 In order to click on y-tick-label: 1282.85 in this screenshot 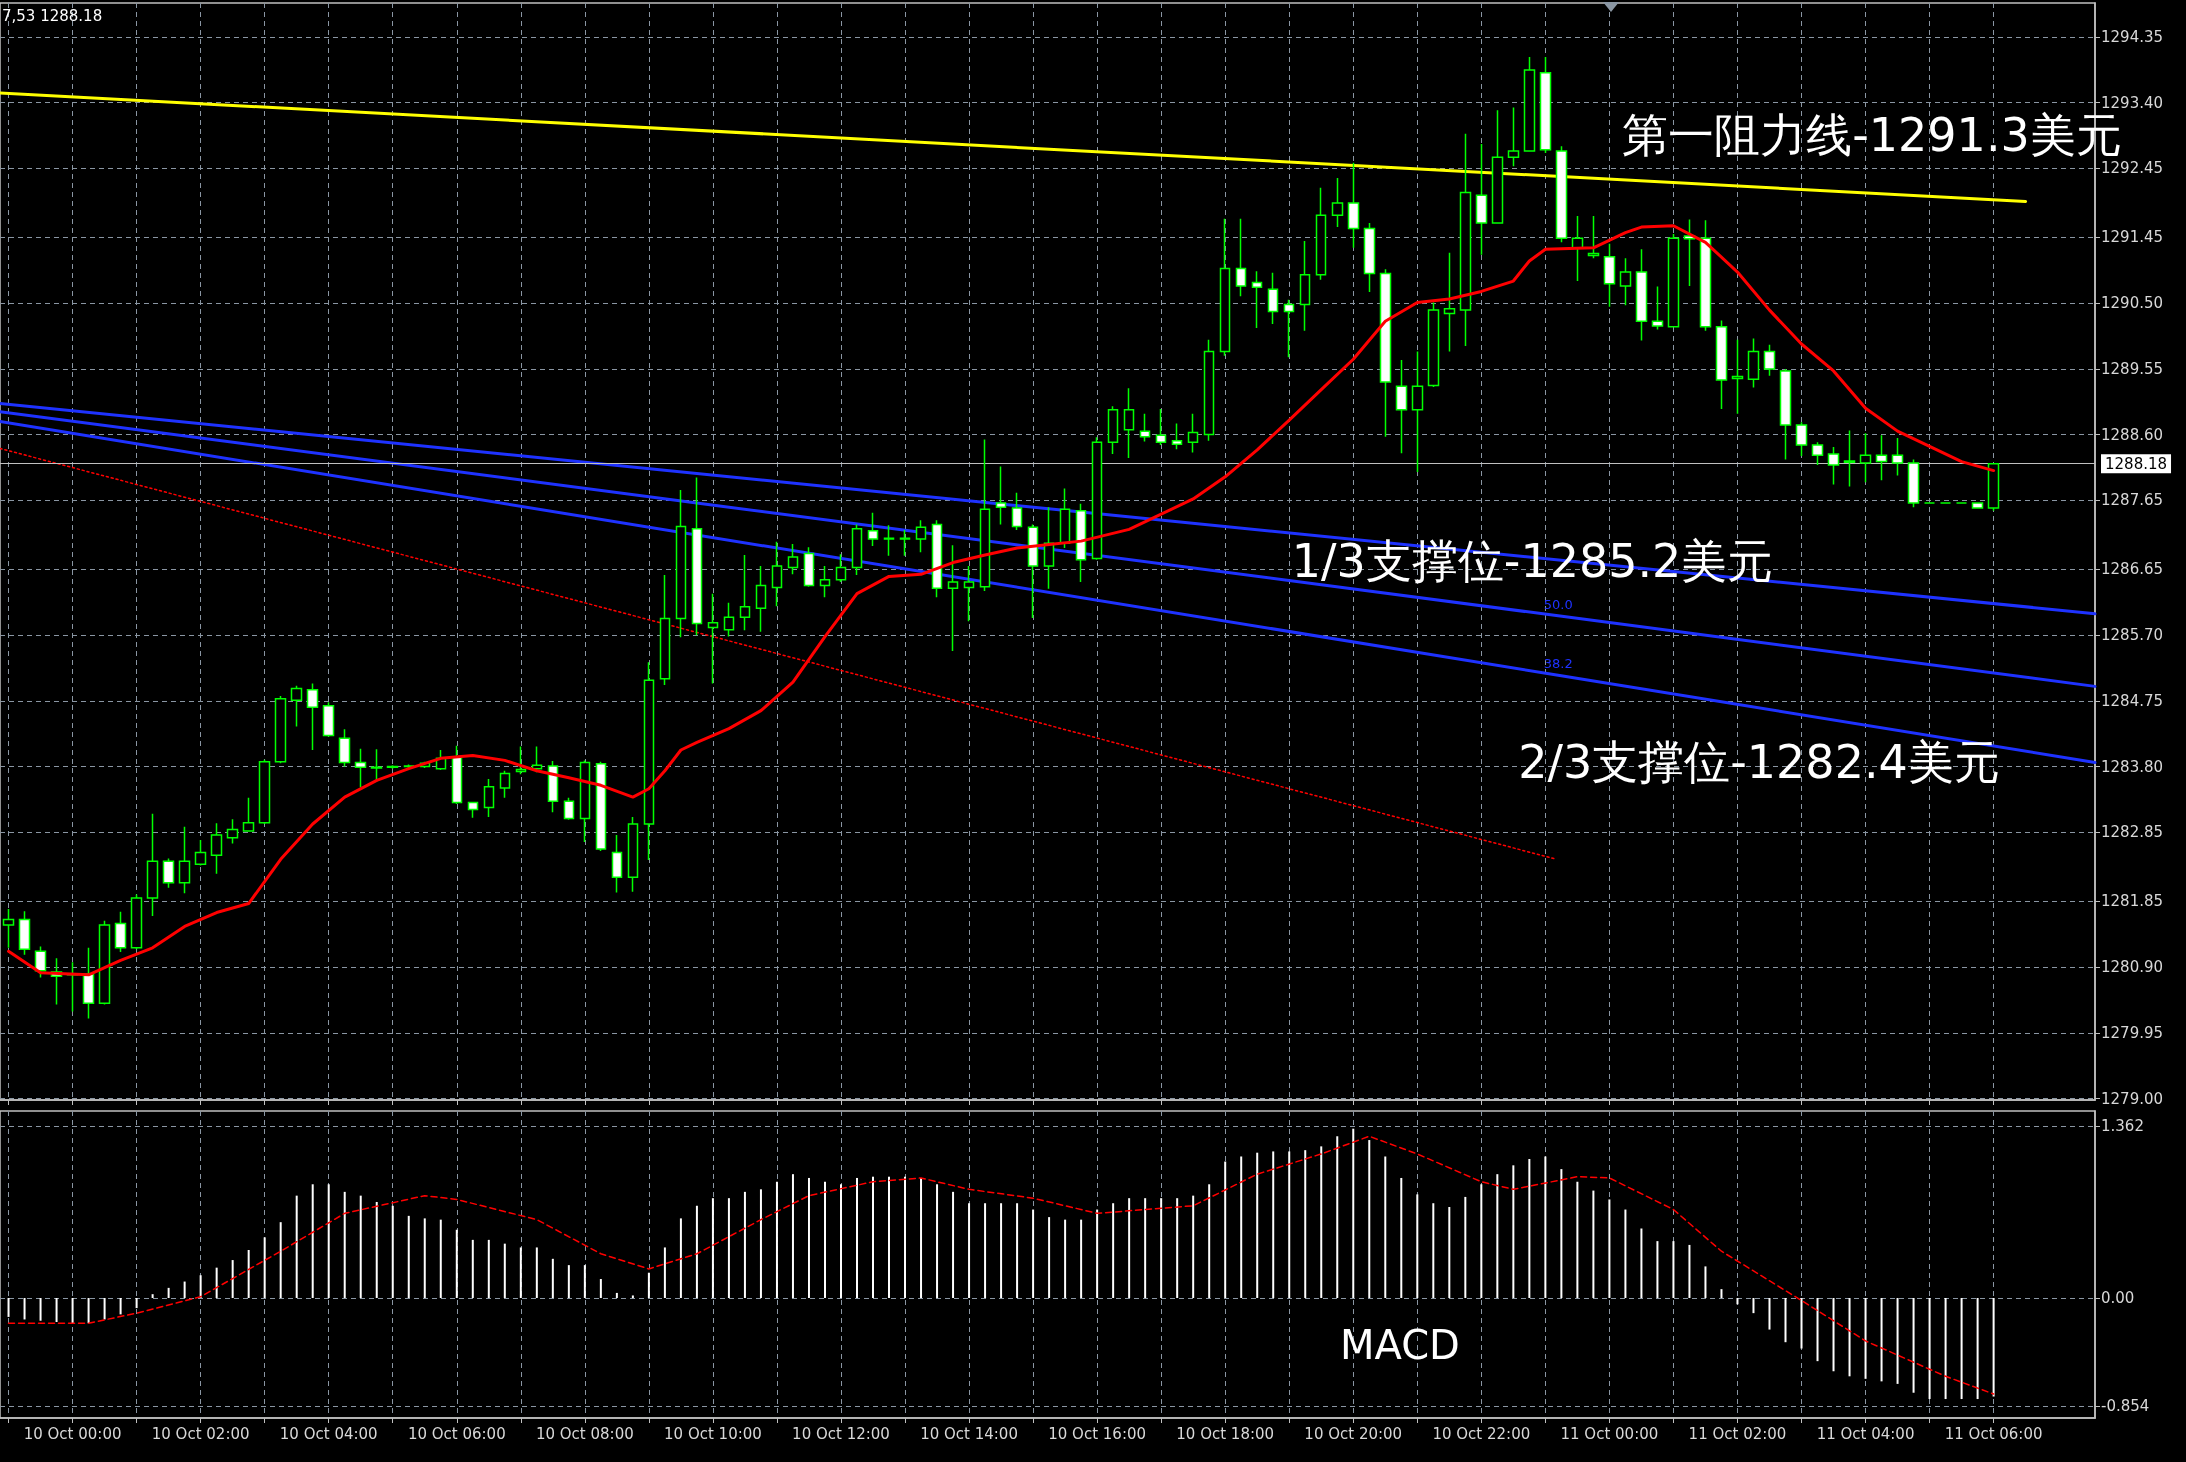, I will do `click(2132, 832)`.